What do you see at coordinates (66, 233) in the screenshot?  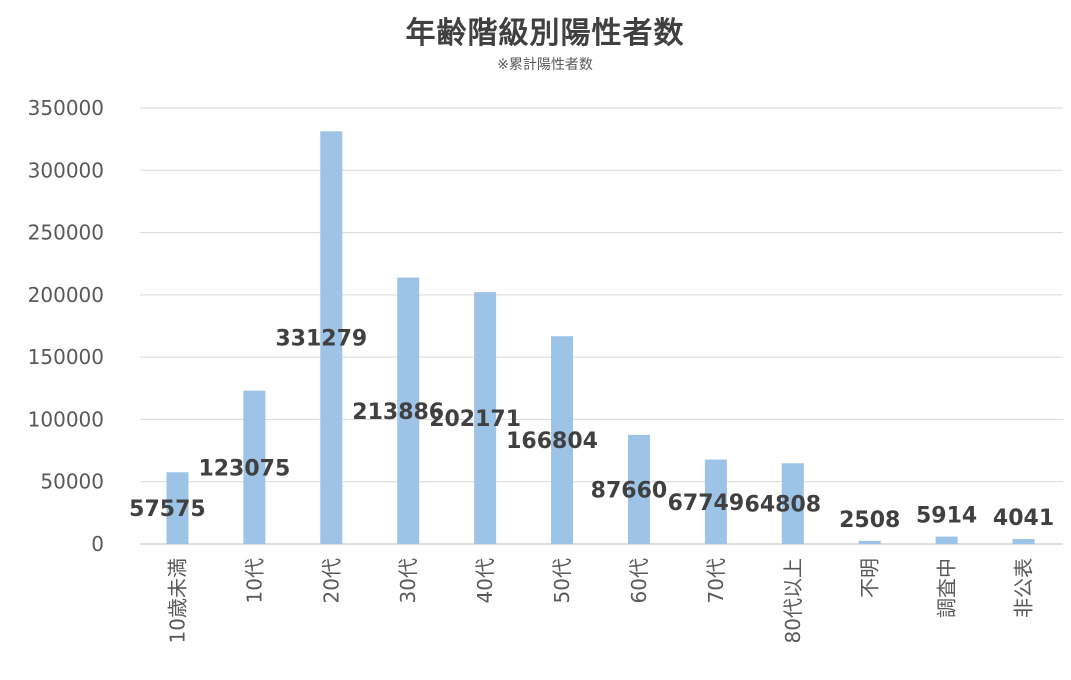 I see `y-tick-label: 250000` at bounding box center [66, 233].